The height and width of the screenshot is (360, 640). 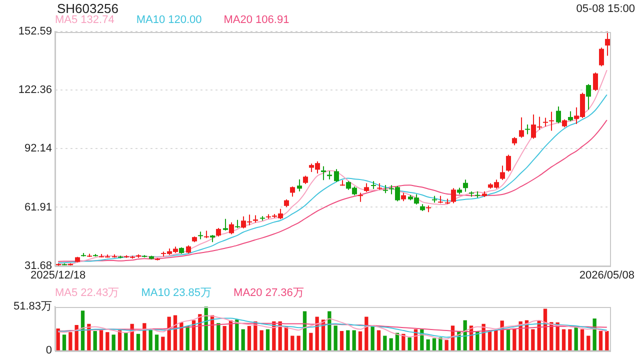 What do you see at coordinates (35, 32) in the screenshot?
I see `y-tick-label: 152.59` at bounding box center [35, 32].